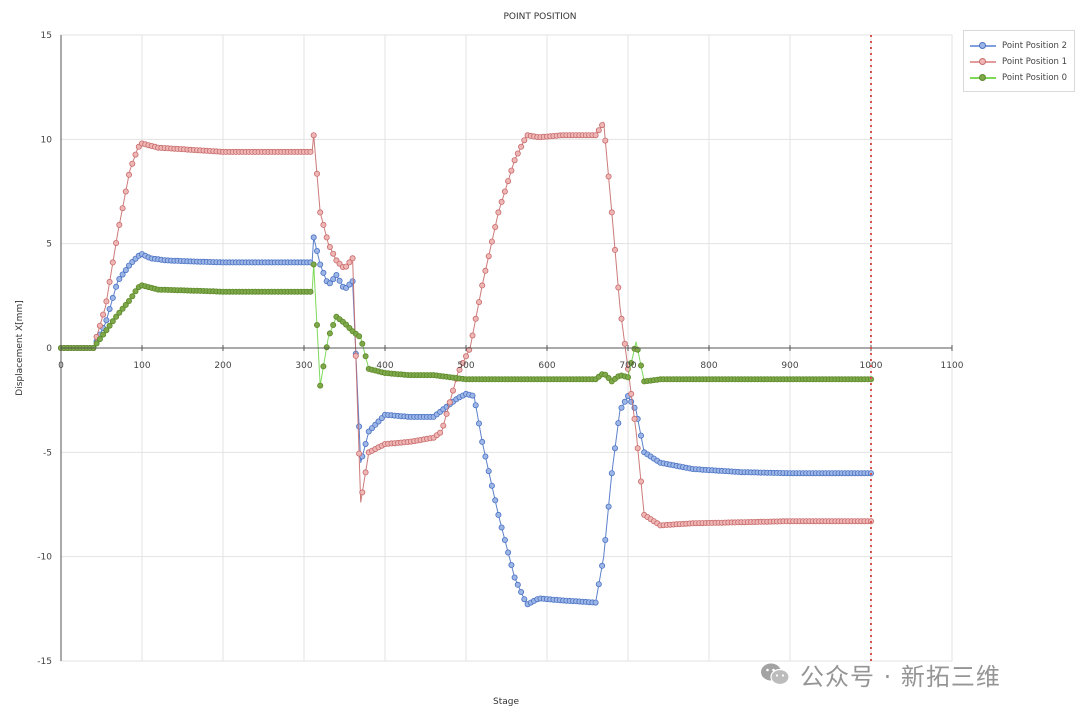 The width and height of the screenshot is (1080, 716). What do you see at coordinates (1035, 62) in the screenshot?
I see `legend-label: Point Position 1` at bounding box center [1035, 62].